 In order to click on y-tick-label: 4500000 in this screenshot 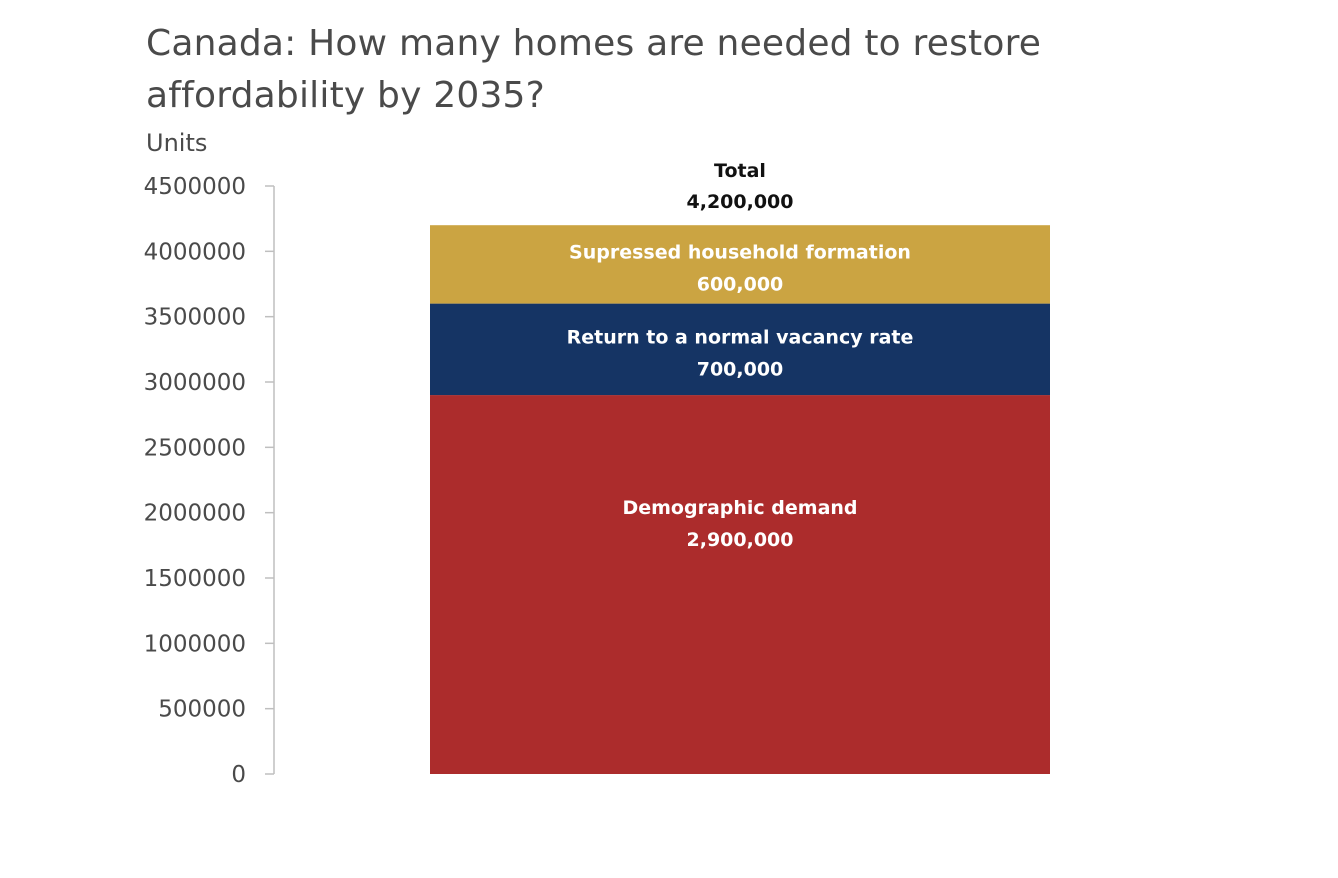, I will do `click(195, 187)`.